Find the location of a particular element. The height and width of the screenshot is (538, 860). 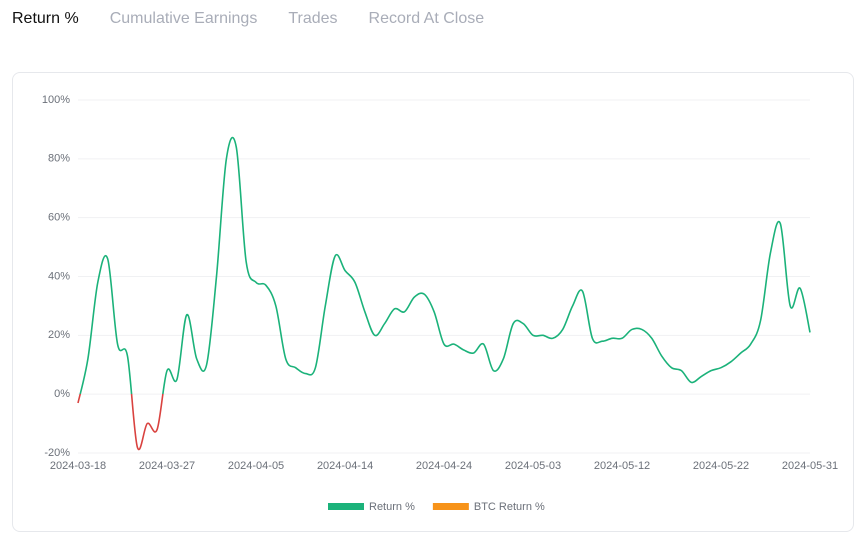

legend-label: Return % is located at coordinates (392, 507).